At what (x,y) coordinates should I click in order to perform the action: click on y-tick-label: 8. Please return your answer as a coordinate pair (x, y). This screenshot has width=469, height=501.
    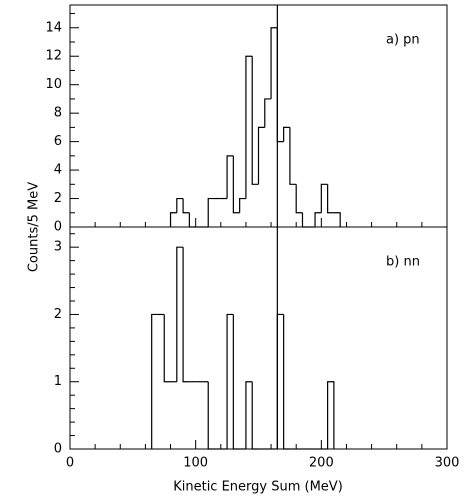
    Looking at the image, I should click on (58, 113).